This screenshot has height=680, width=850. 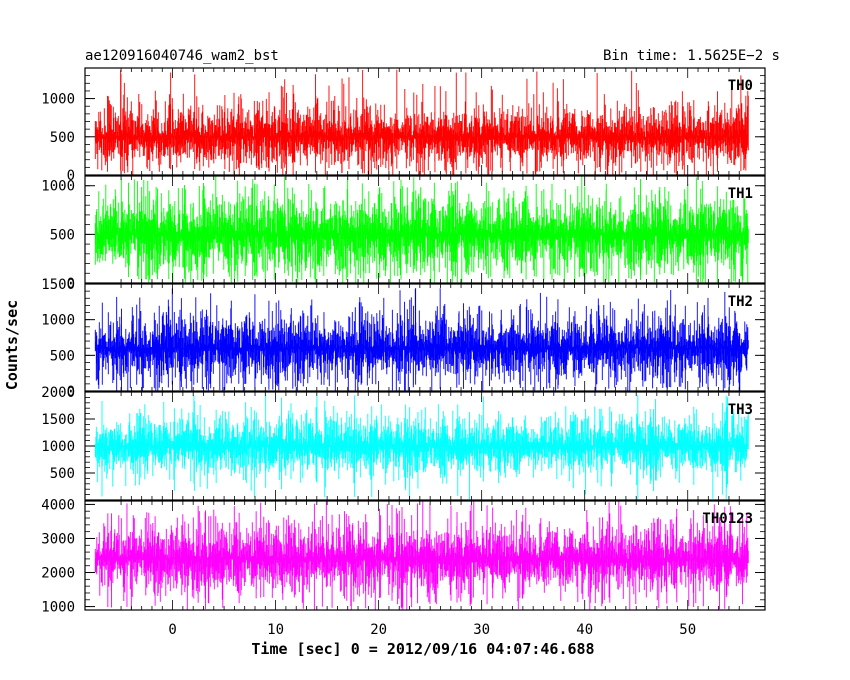 I want to click on x-tick-label: 0, so click(x=172, y=630).